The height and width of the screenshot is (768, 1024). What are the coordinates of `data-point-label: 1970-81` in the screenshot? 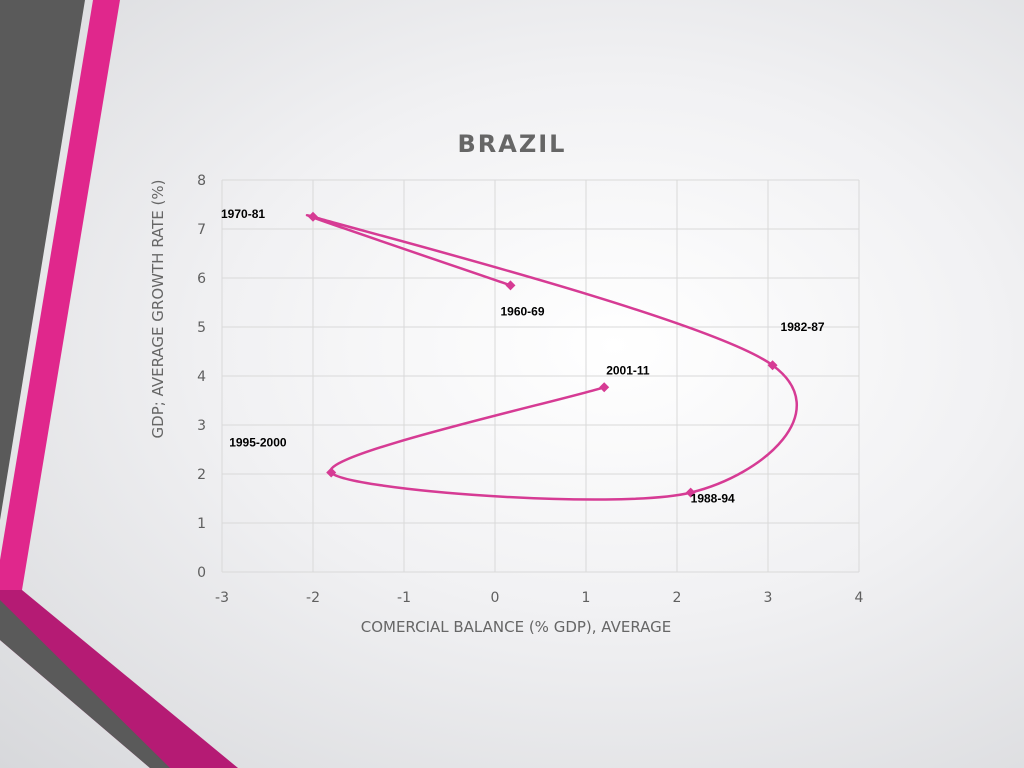 It's located at (243, 214).